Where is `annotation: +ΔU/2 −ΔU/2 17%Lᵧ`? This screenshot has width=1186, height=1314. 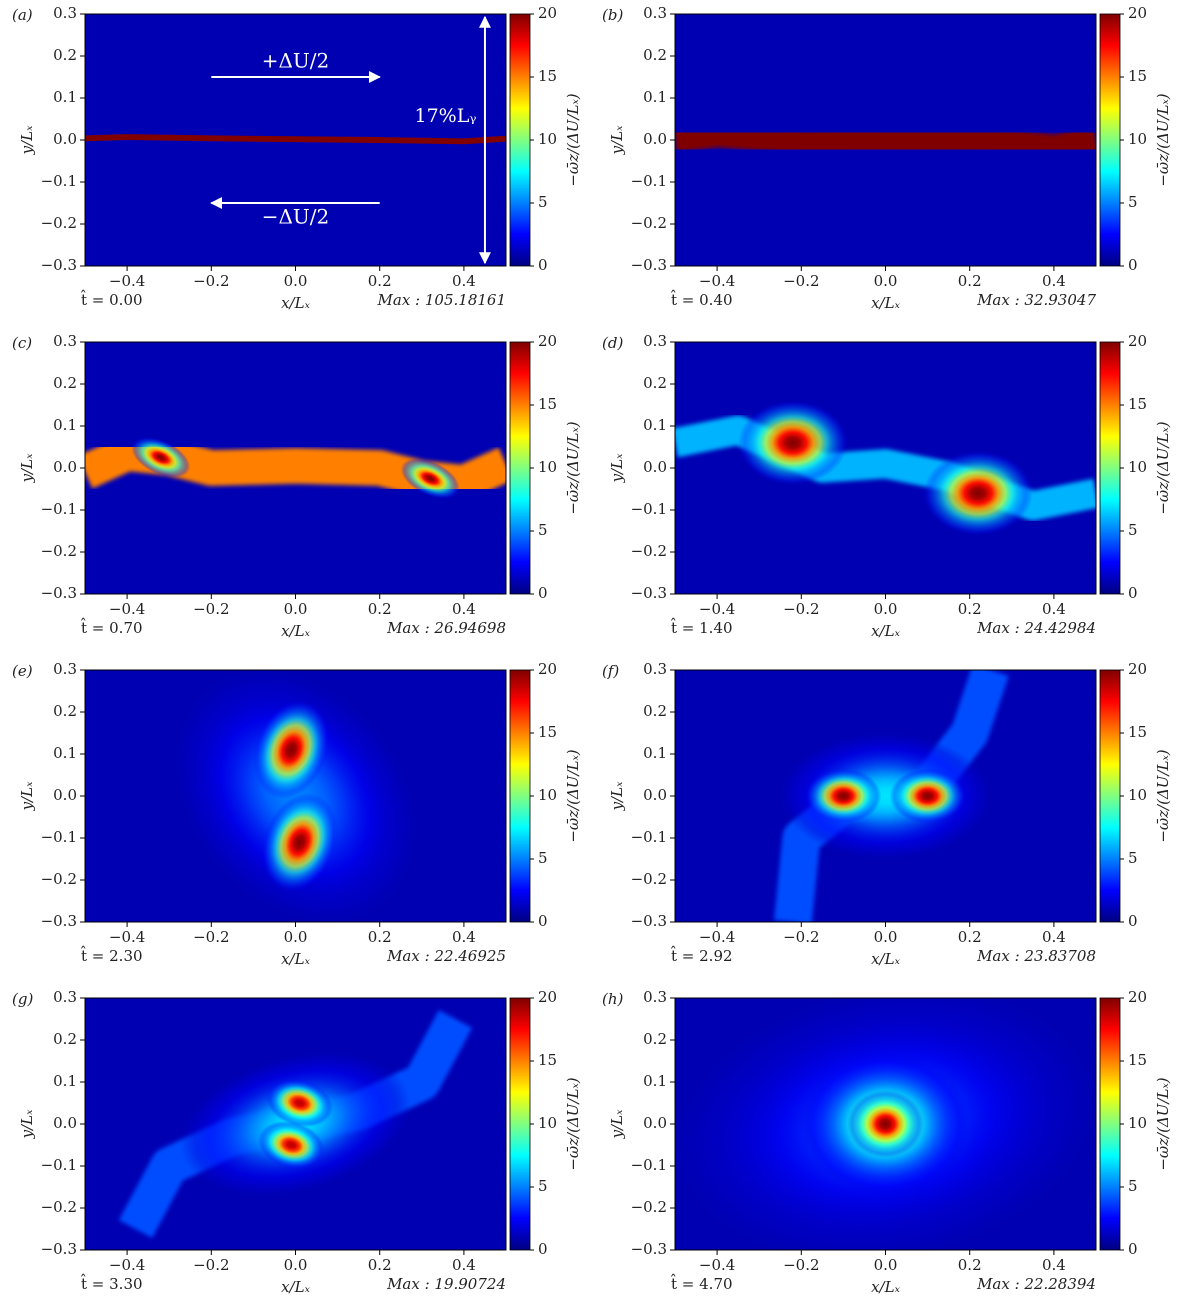 annotation: +ΔU/2 −ΔU/2 17%Lᵧ is located at coordinates (350, 140).